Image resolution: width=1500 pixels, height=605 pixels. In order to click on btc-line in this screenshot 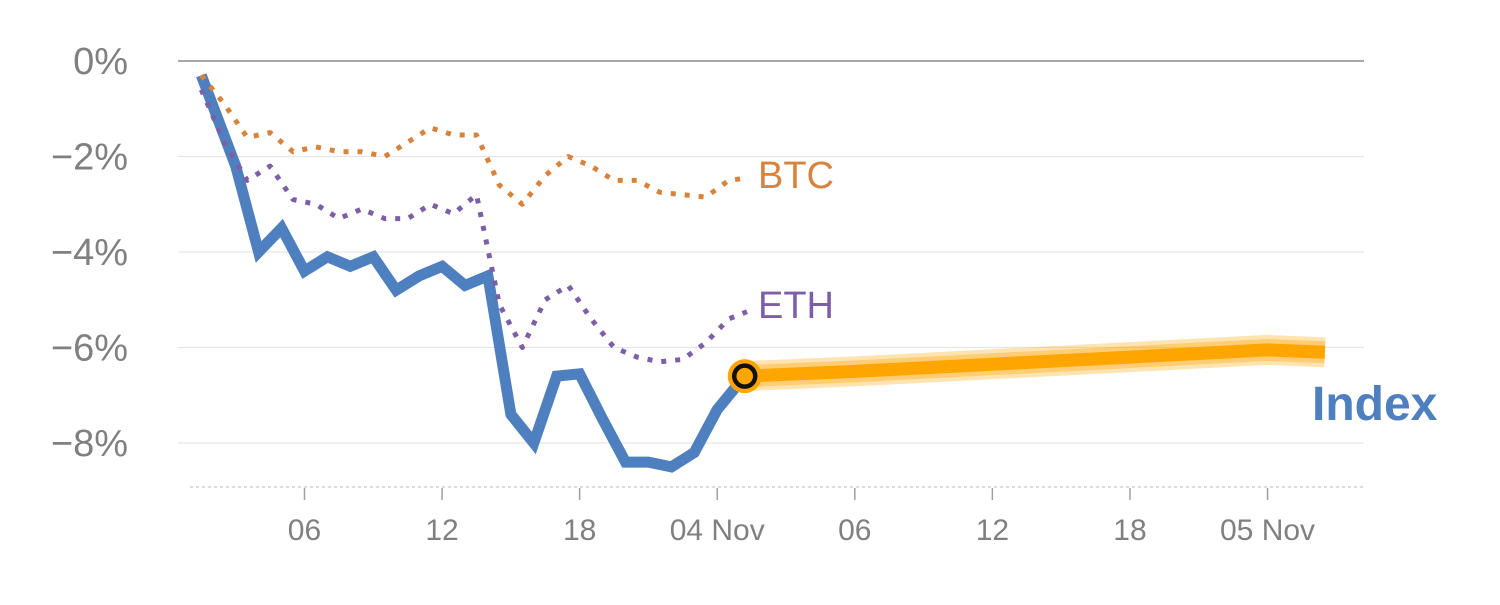, I will do `click(473, 140)`.